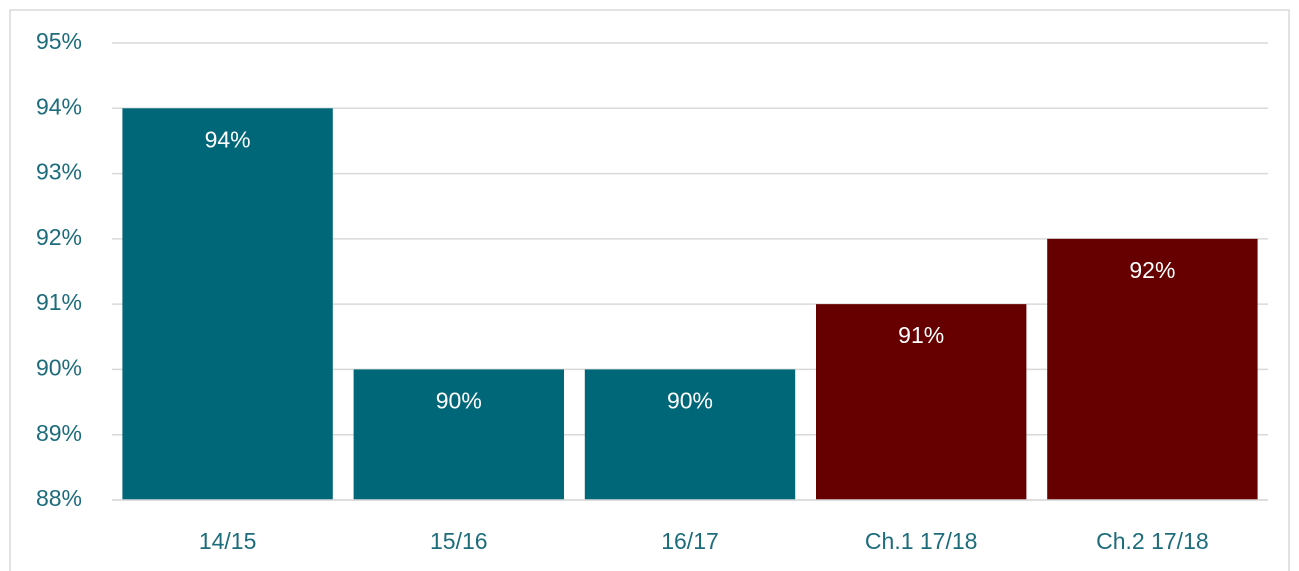 Image resolution: width=1299 pixels, height=571 pixels. What do you see at coordinates (1152, 541) in the screenshot?
I see `x-tick-label: Ch.2 17/18` at bounding box center [1152, 541].